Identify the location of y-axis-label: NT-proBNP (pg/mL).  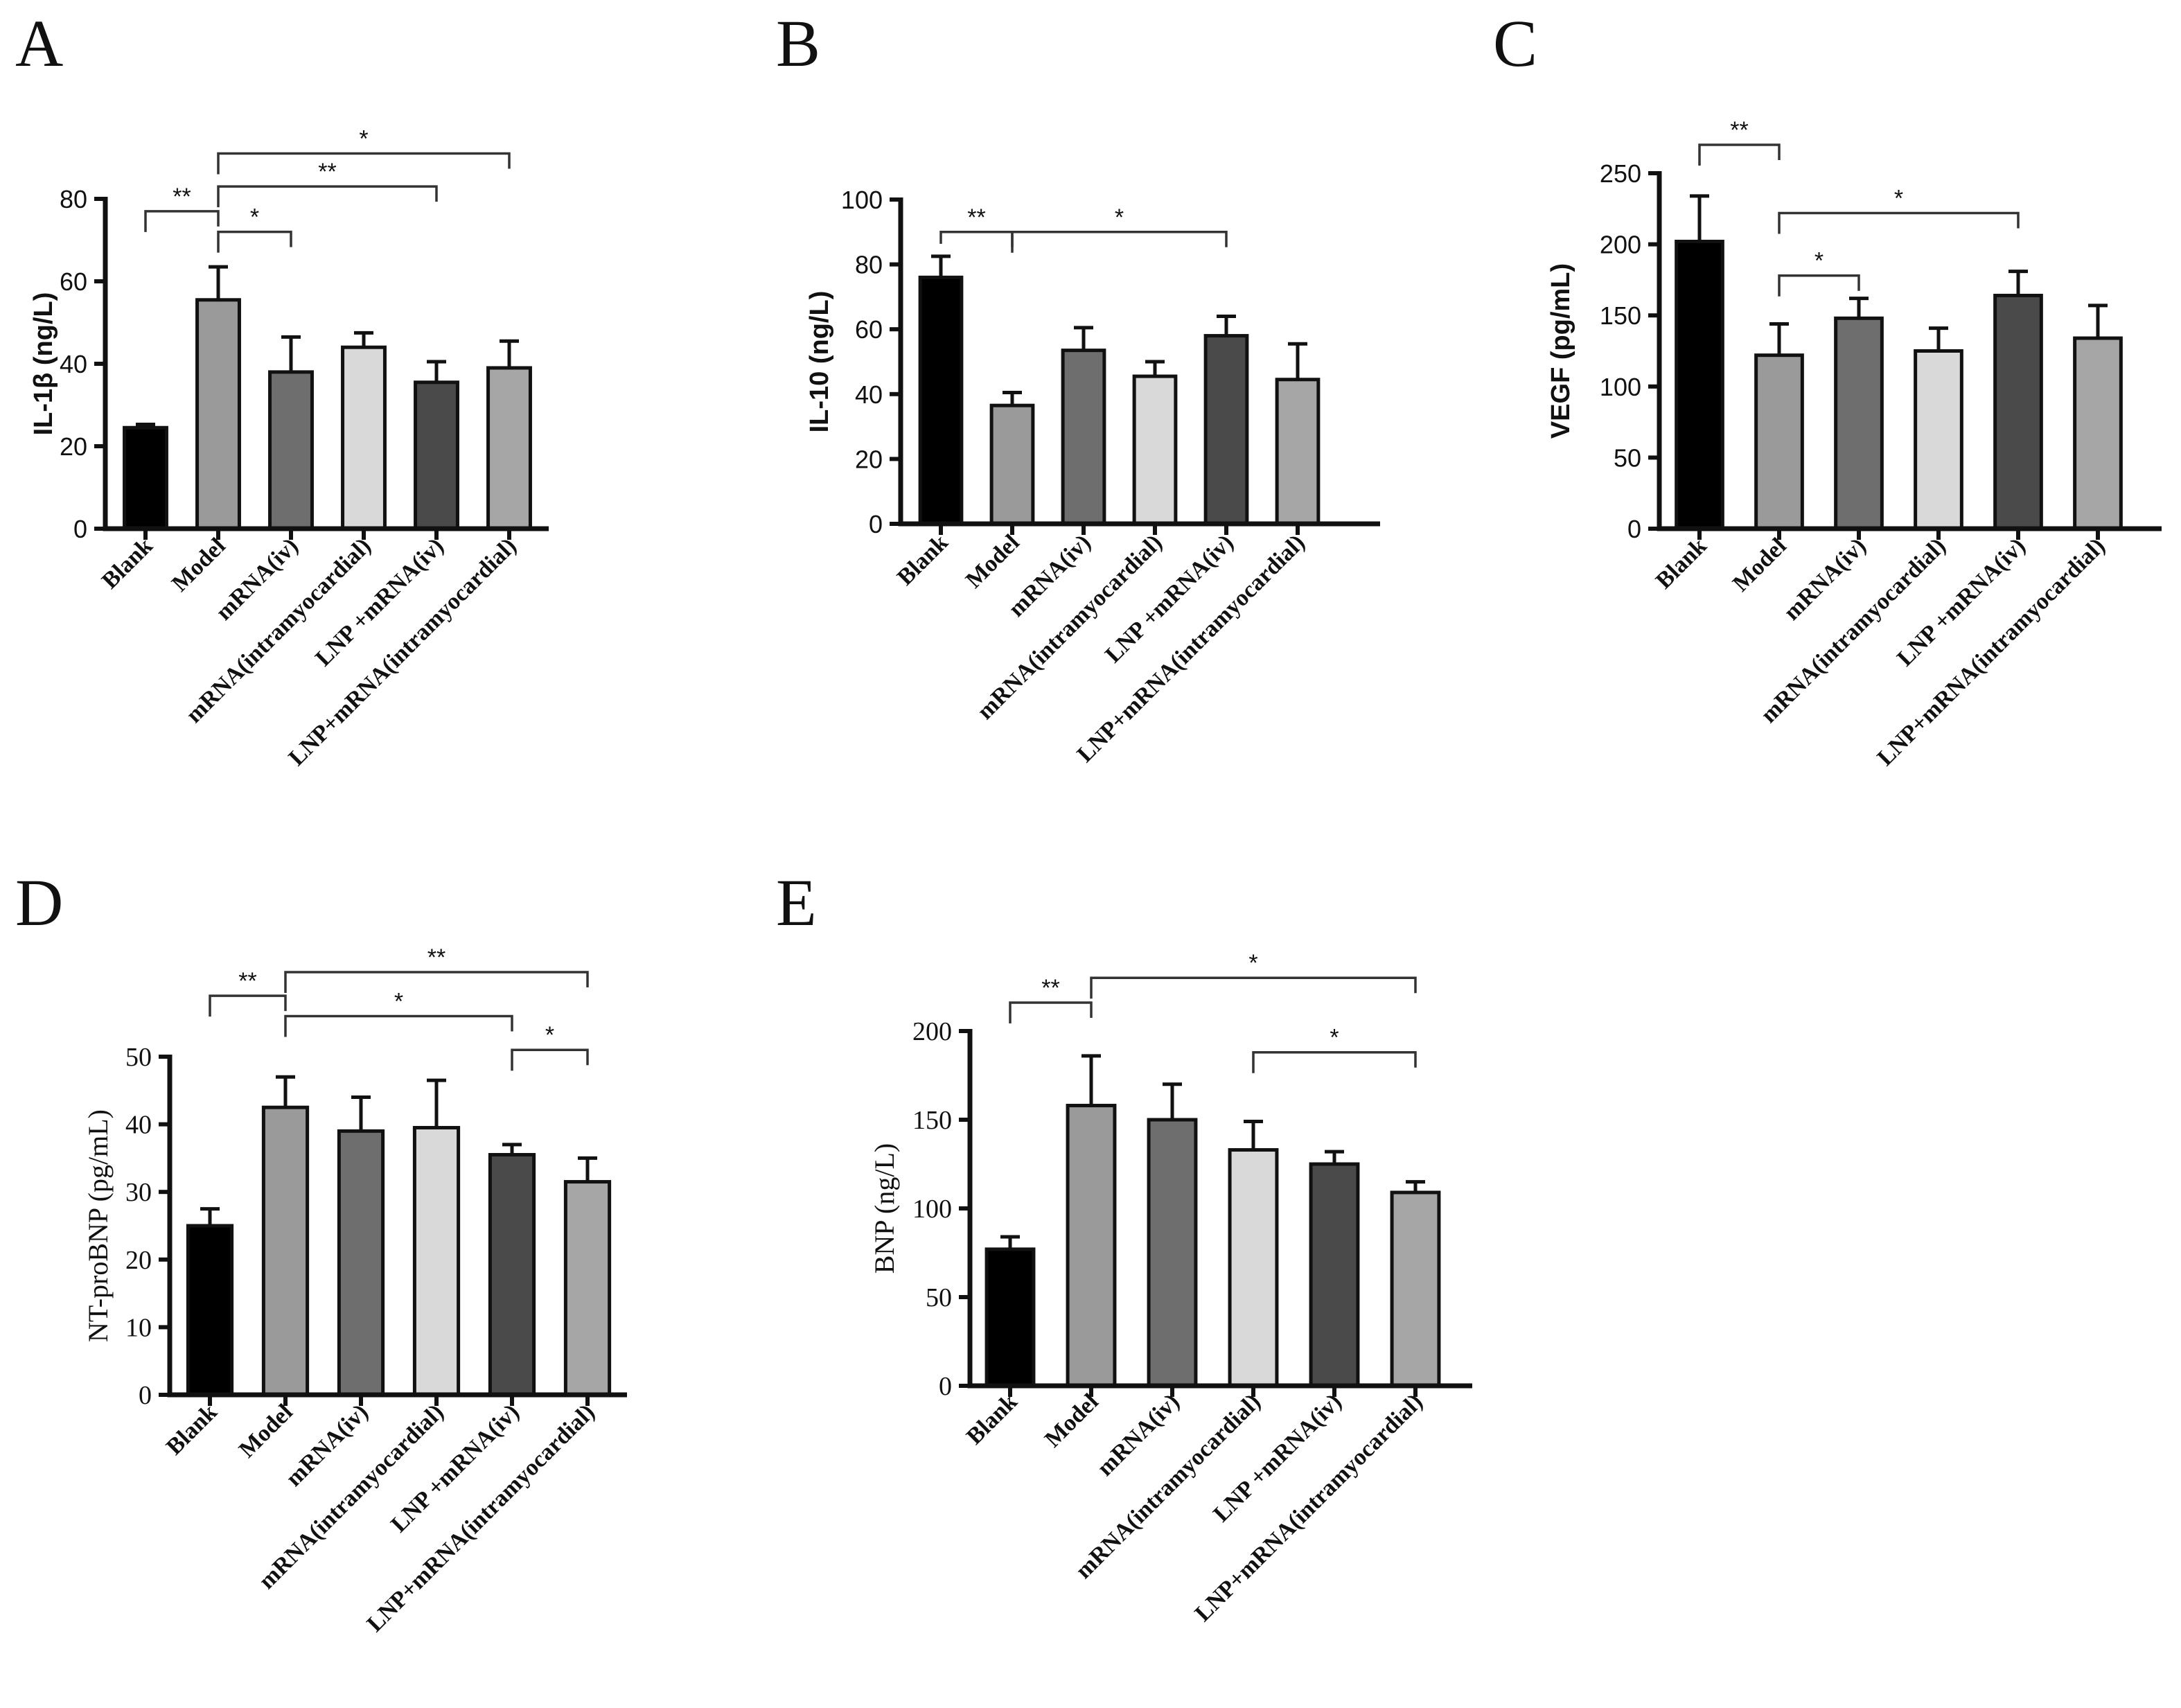
(98, 1226).